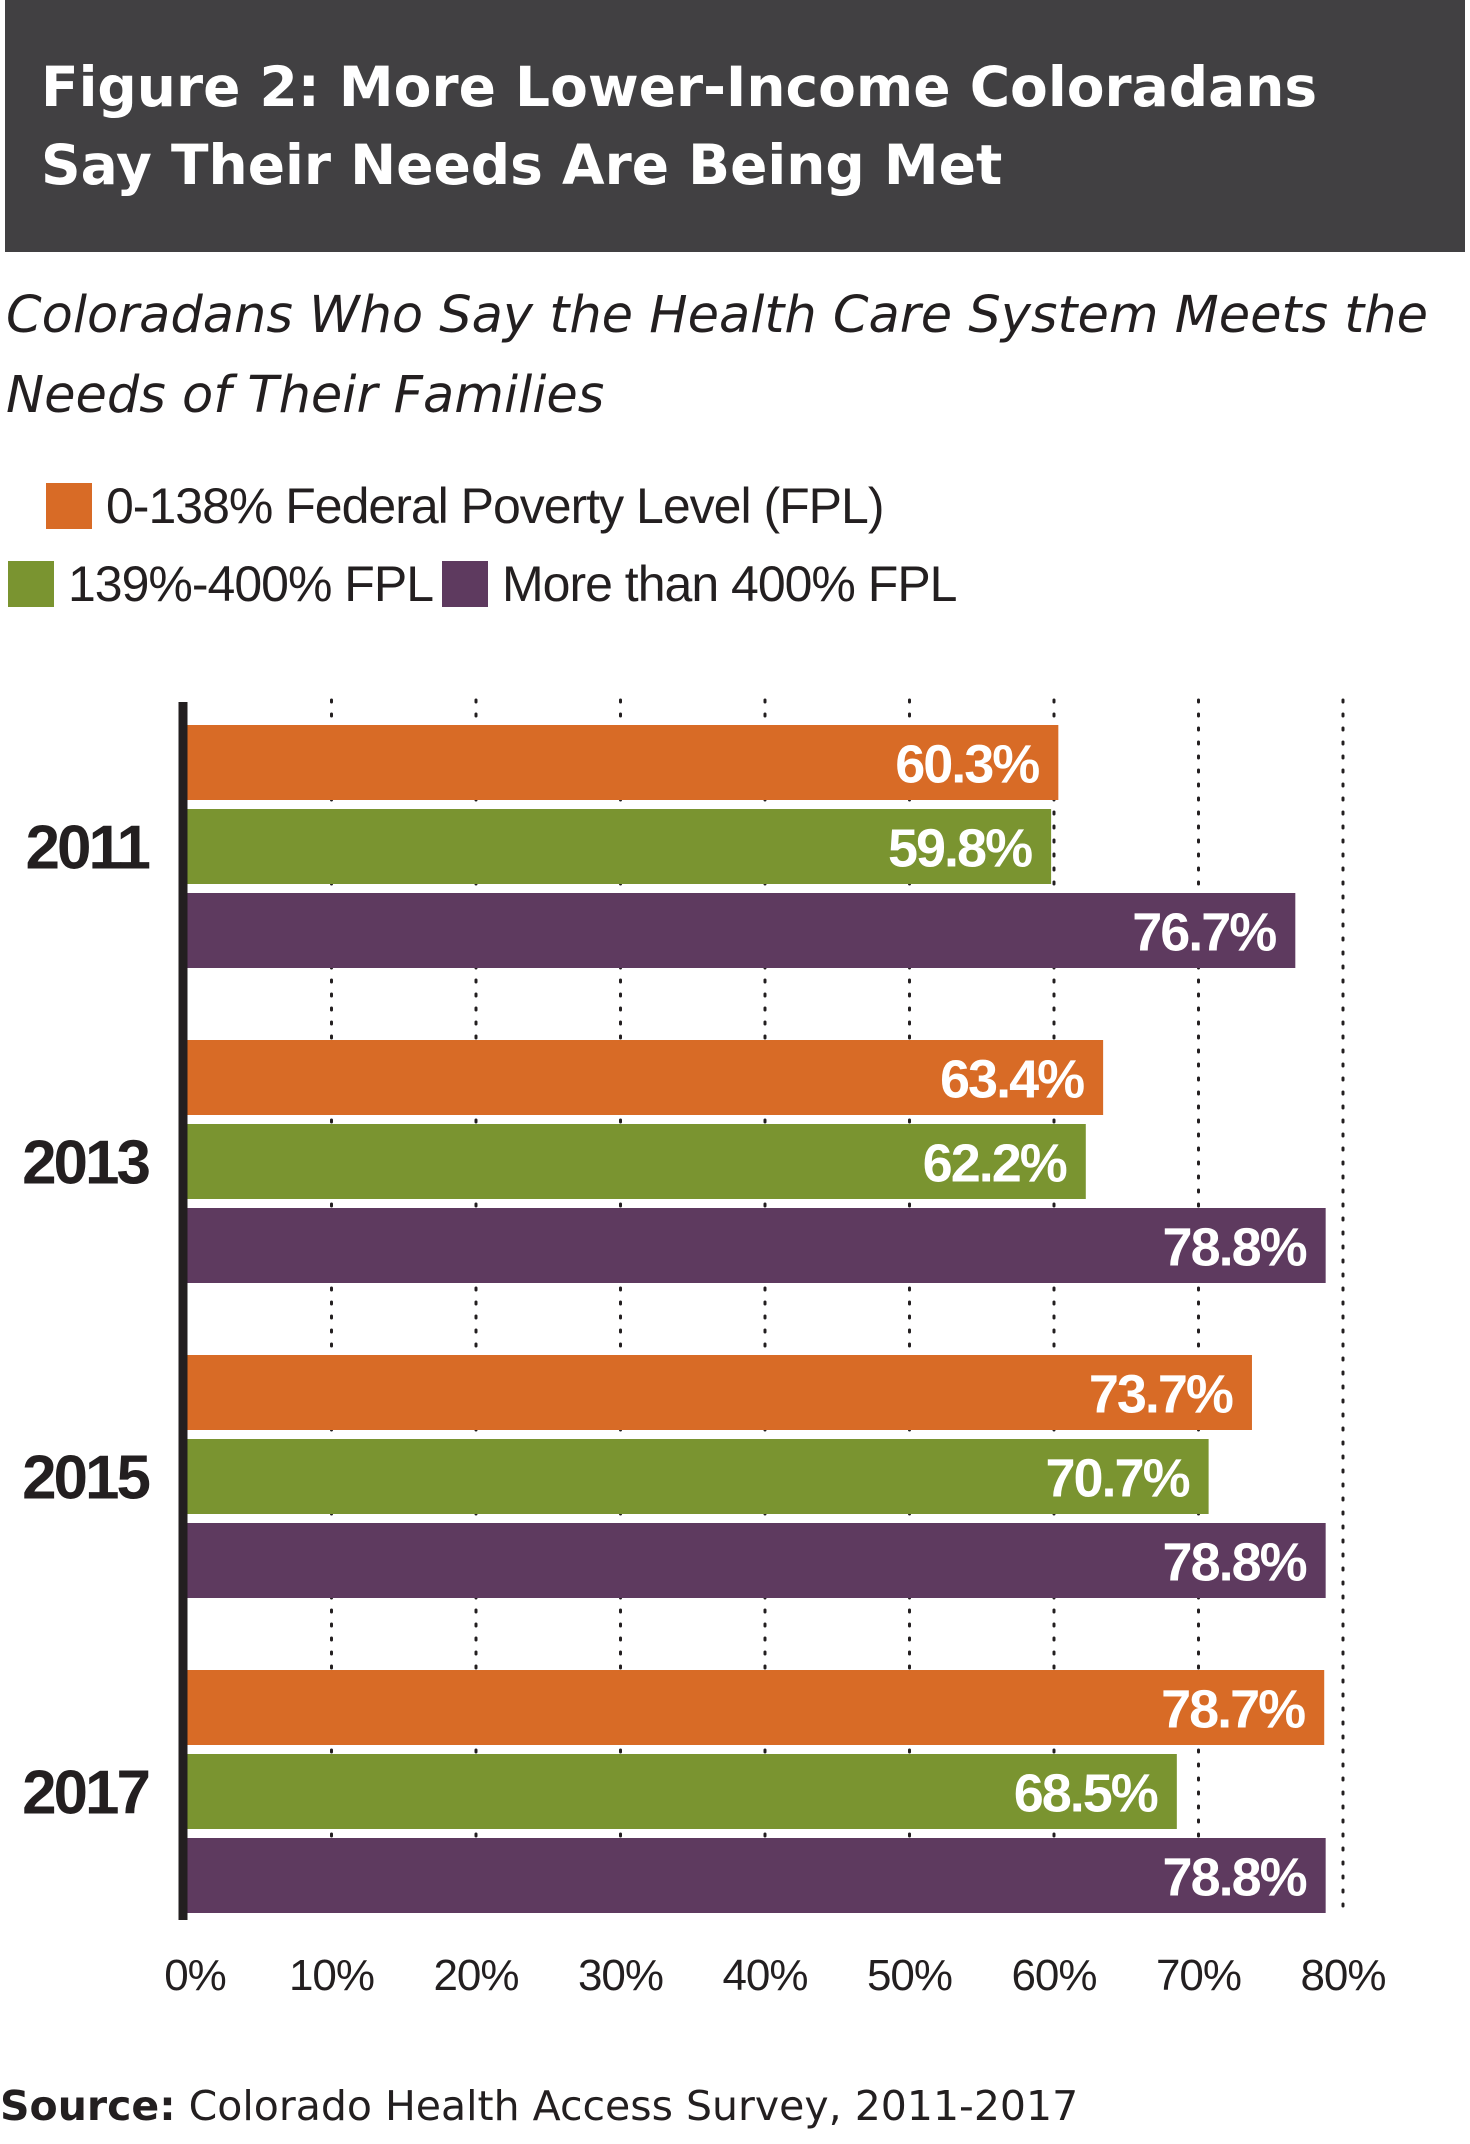 The image size is (1470, 2144). Describe the element at coordinates (69, 506) in the screenshot. I see `legend-swatch-orange` at that location.